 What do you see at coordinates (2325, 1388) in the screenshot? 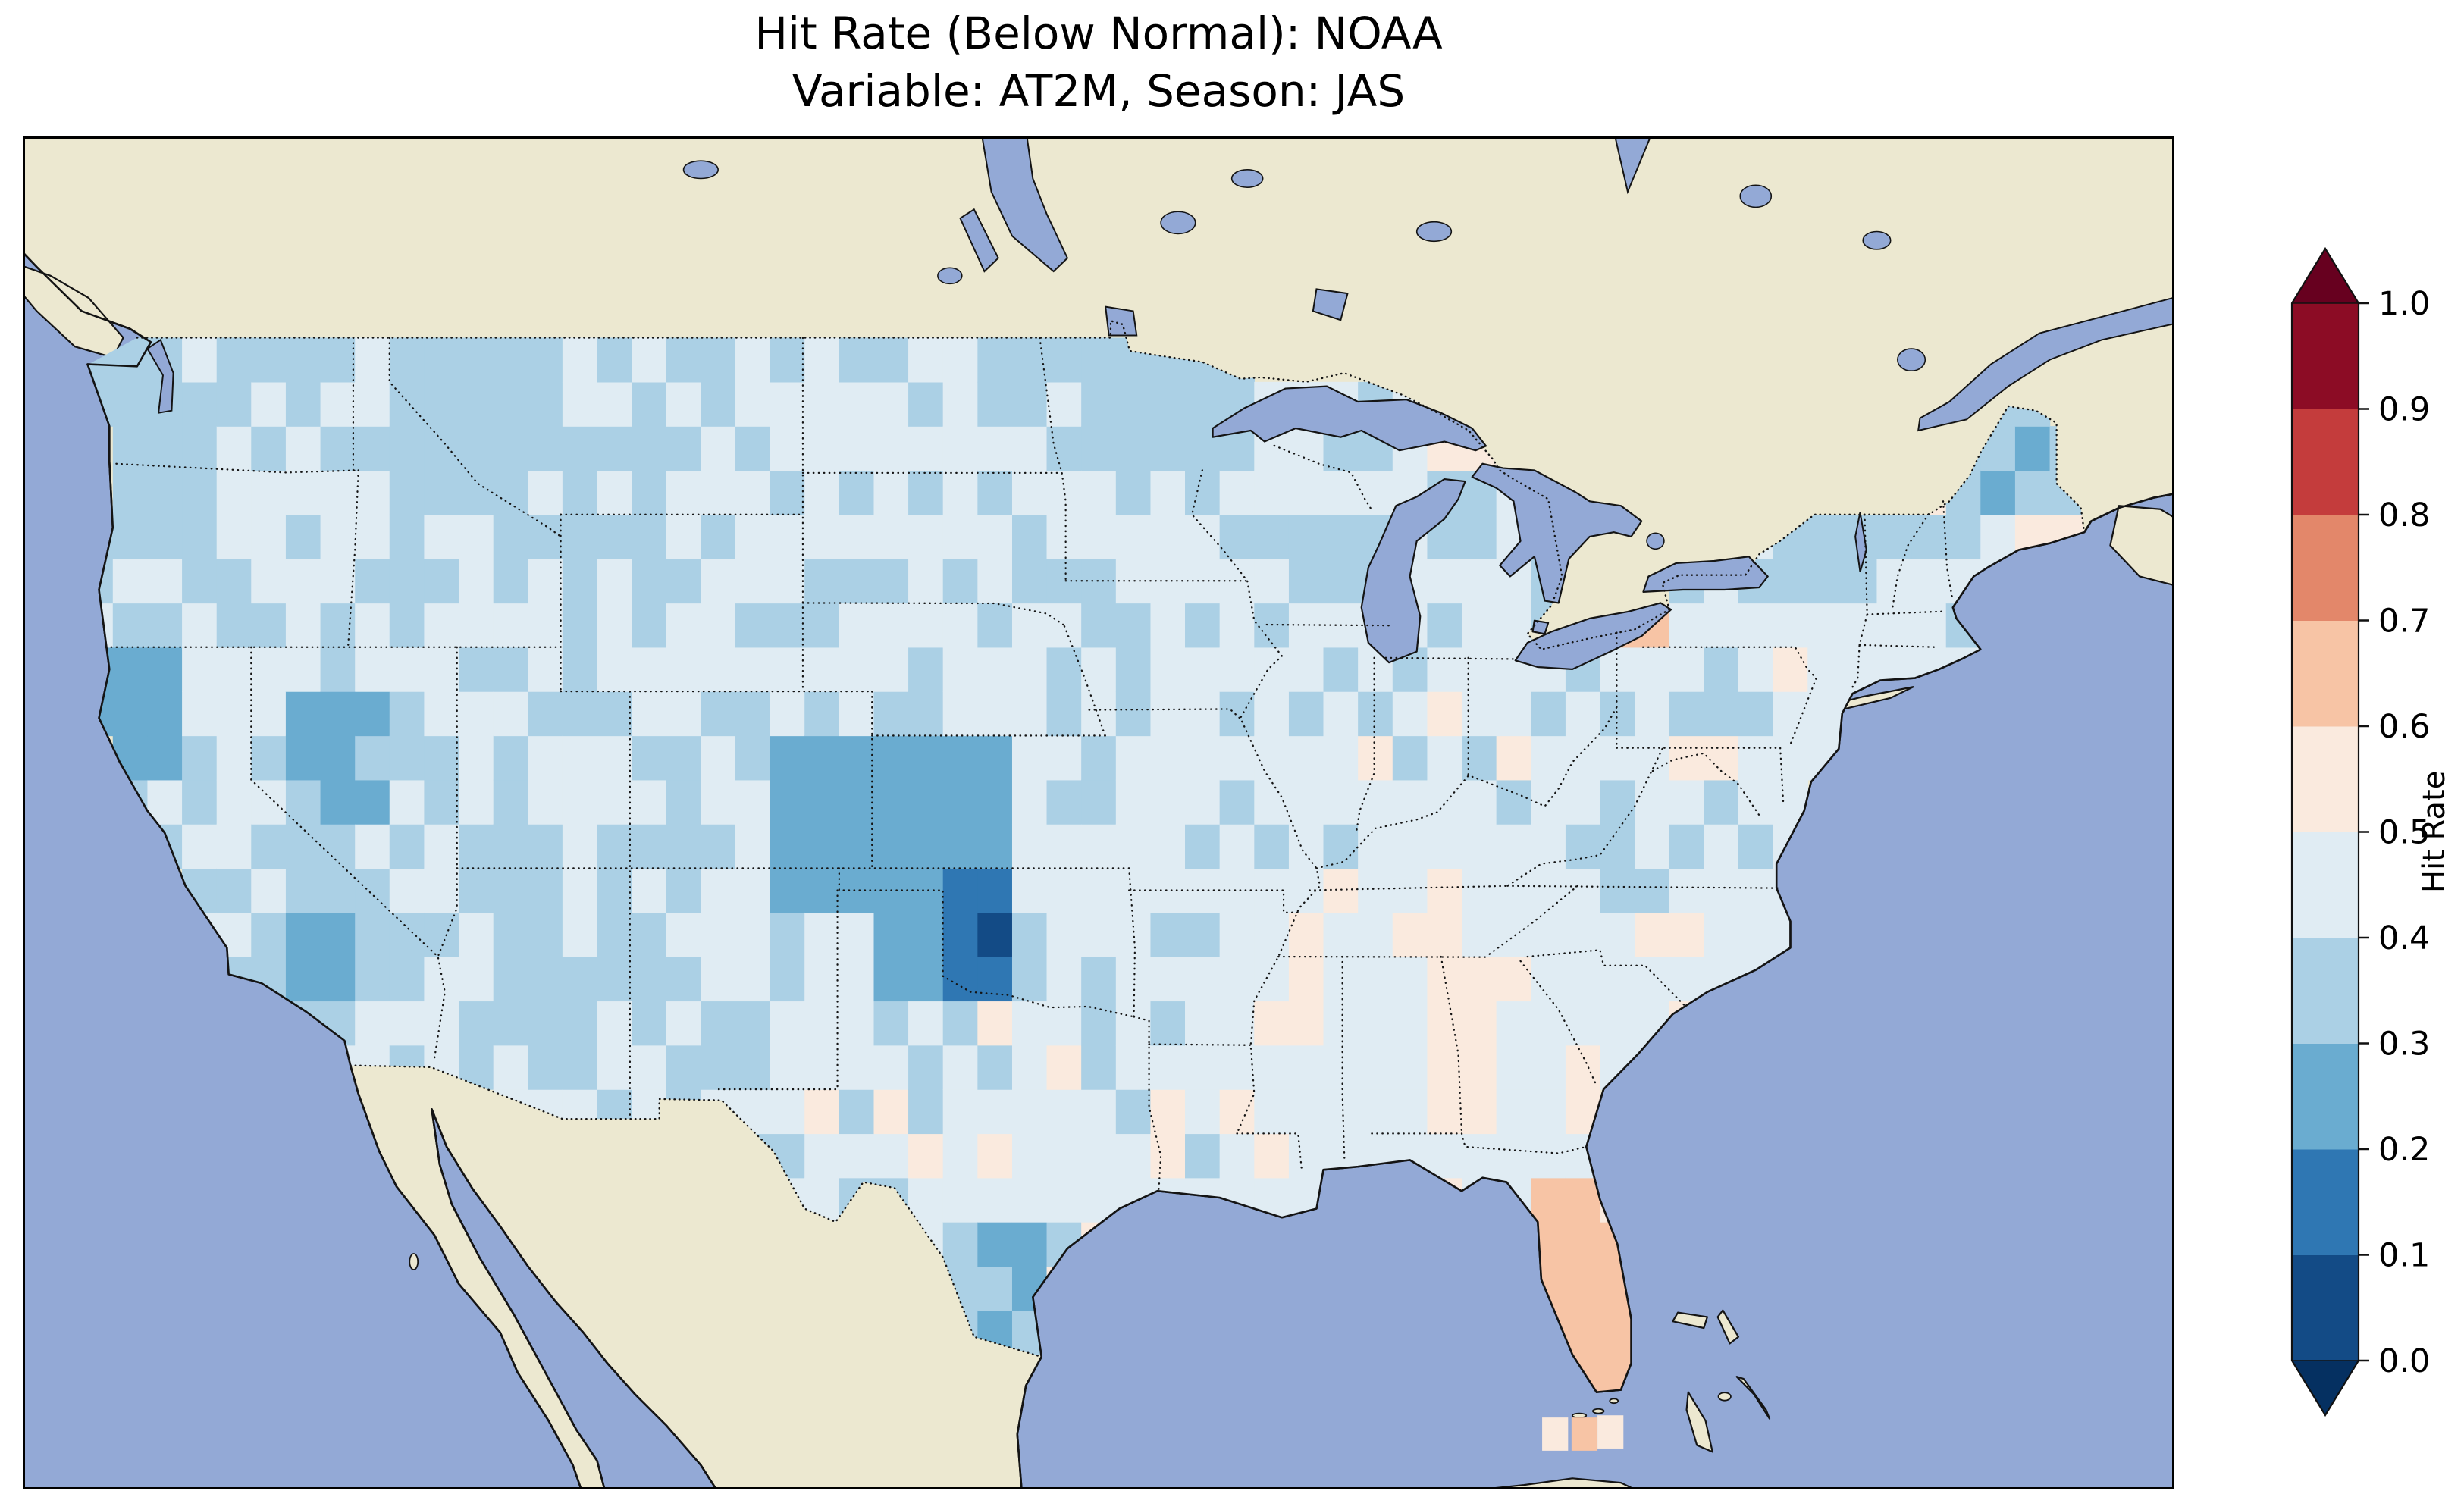
I see `colorbar-under-arrow` at bounding box center [2325, 1388].